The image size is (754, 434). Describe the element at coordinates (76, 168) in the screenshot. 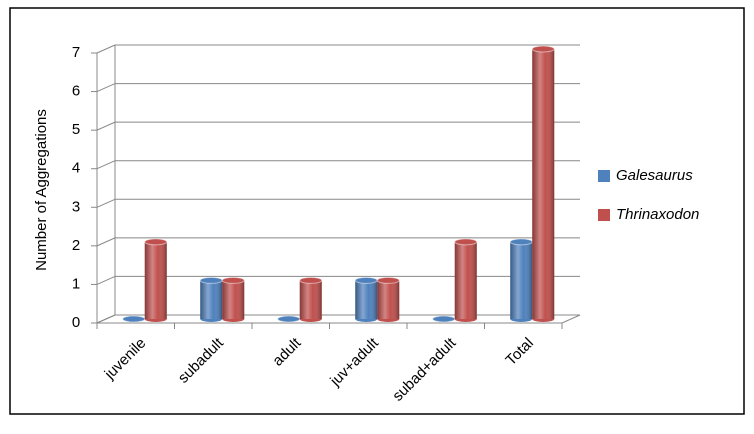

I see `y-tick-label: 4` at that location.